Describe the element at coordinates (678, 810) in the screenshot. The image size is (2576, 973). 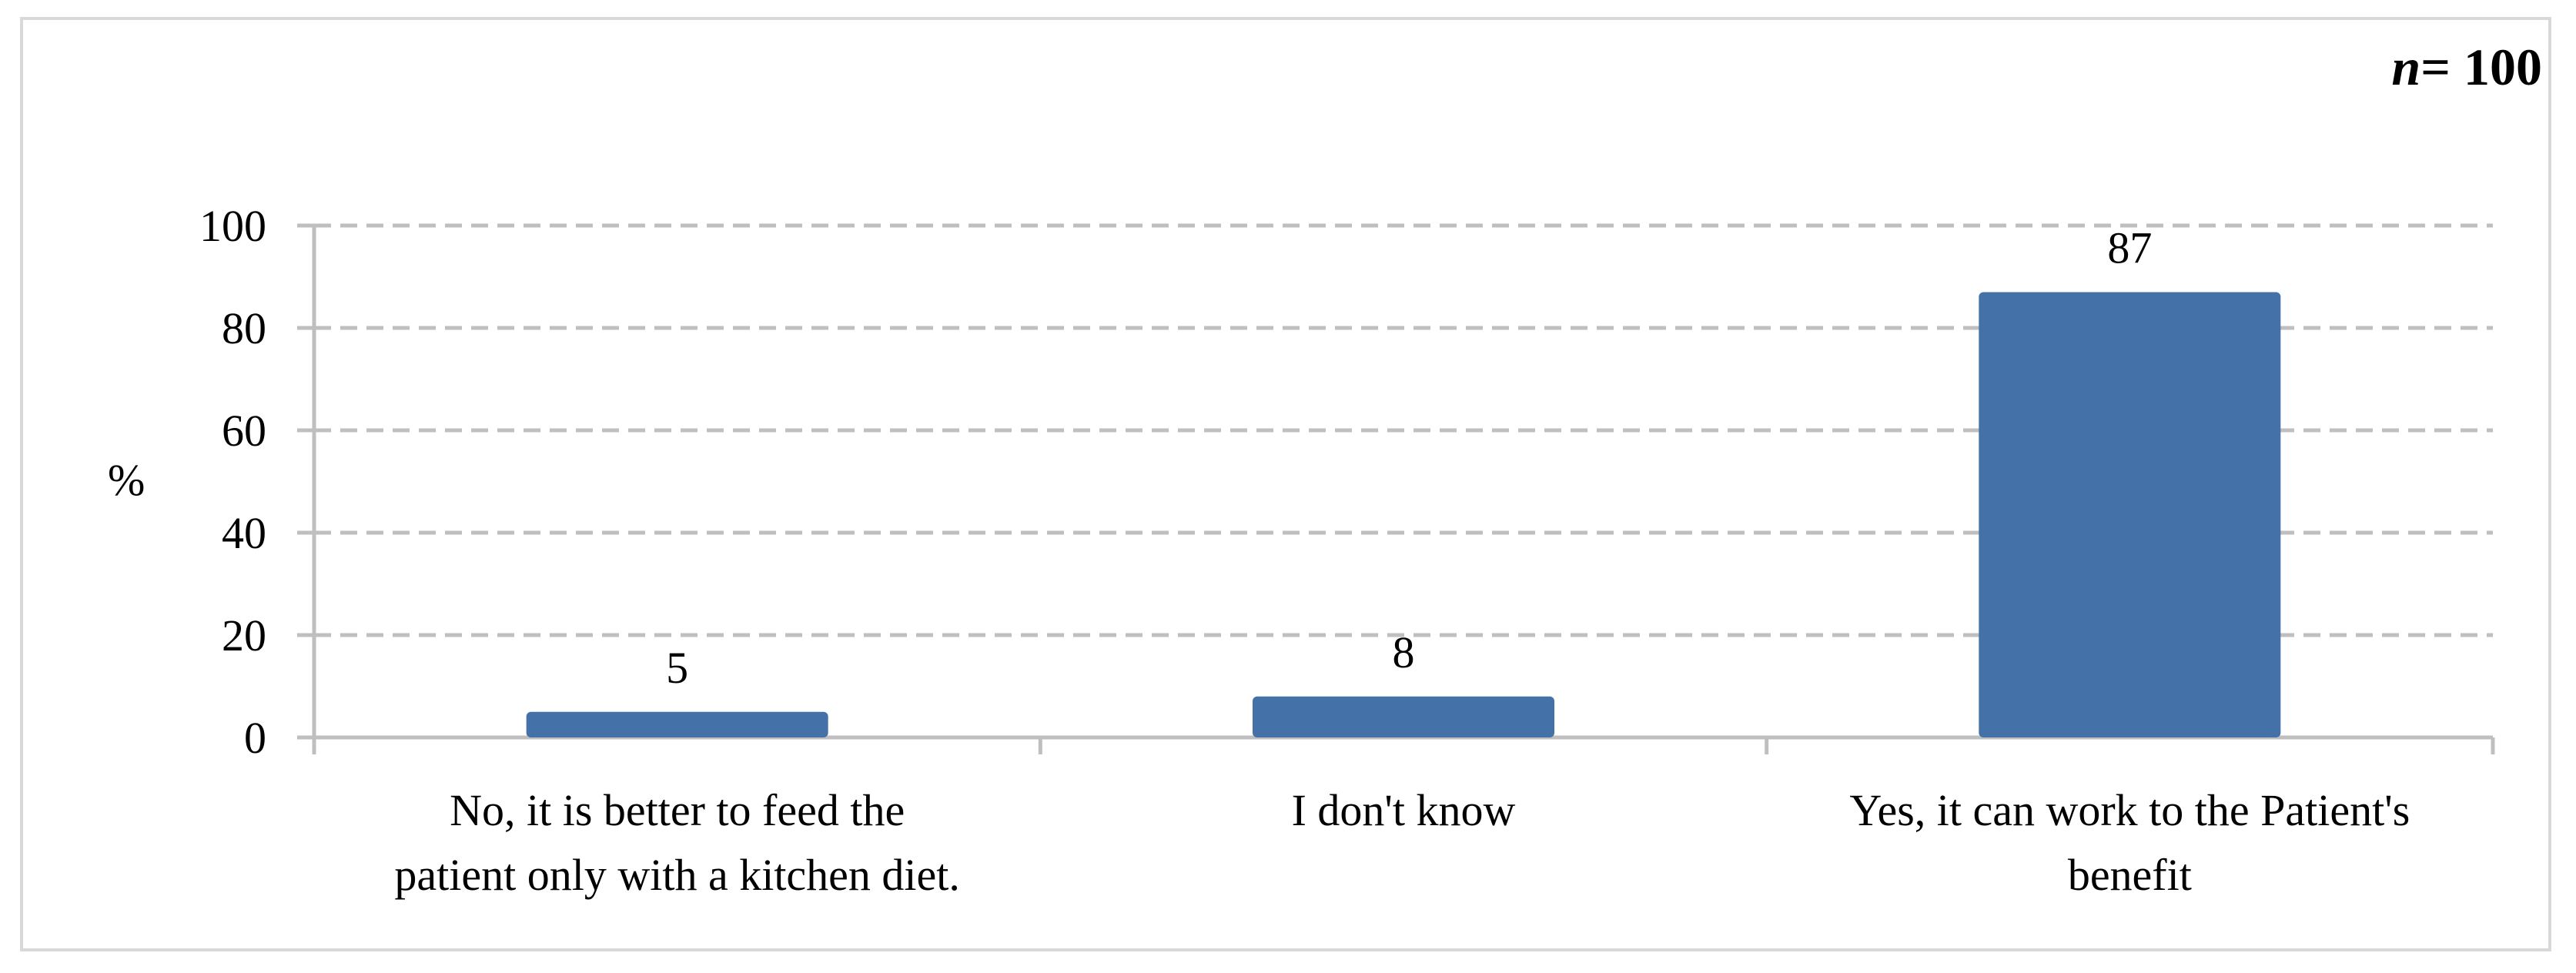
I see `x-tick-label-0-line-0: No, it is better to feed the` at that location.